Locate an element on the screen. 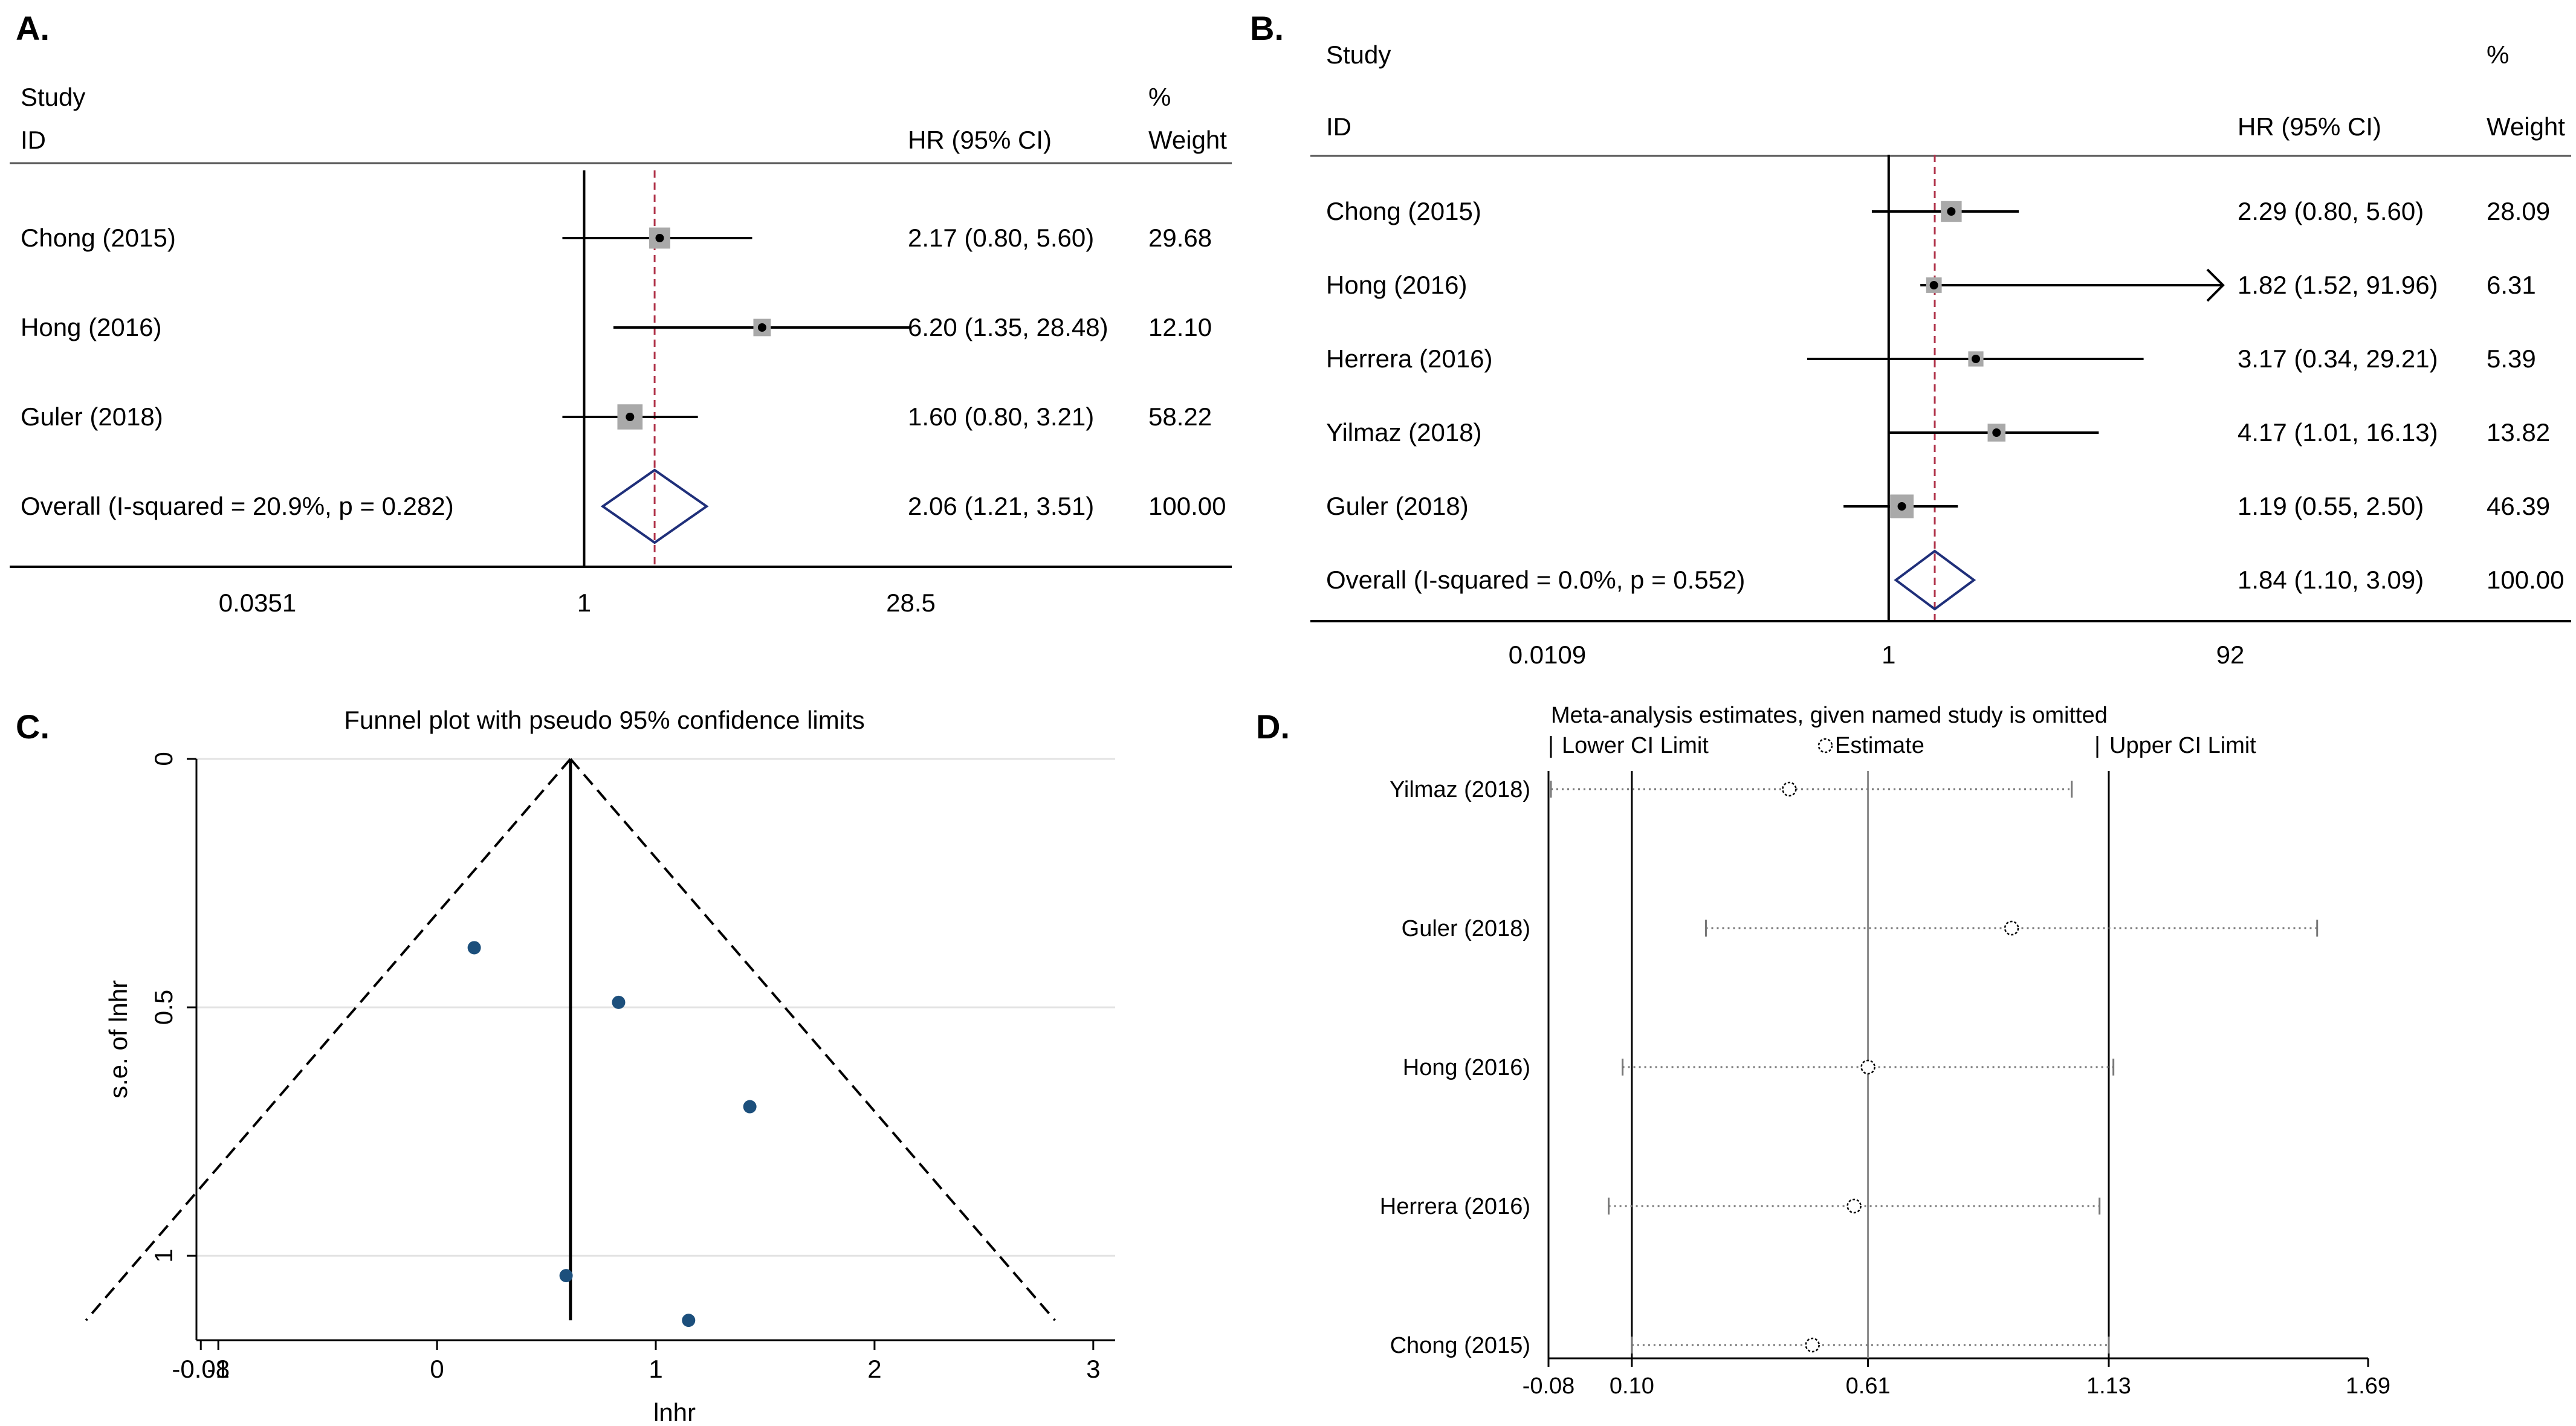 Image resolution: width=2576 pixels, height=1426 pixels. weight-value: 5.39 is located at coordinates (2511, 358).